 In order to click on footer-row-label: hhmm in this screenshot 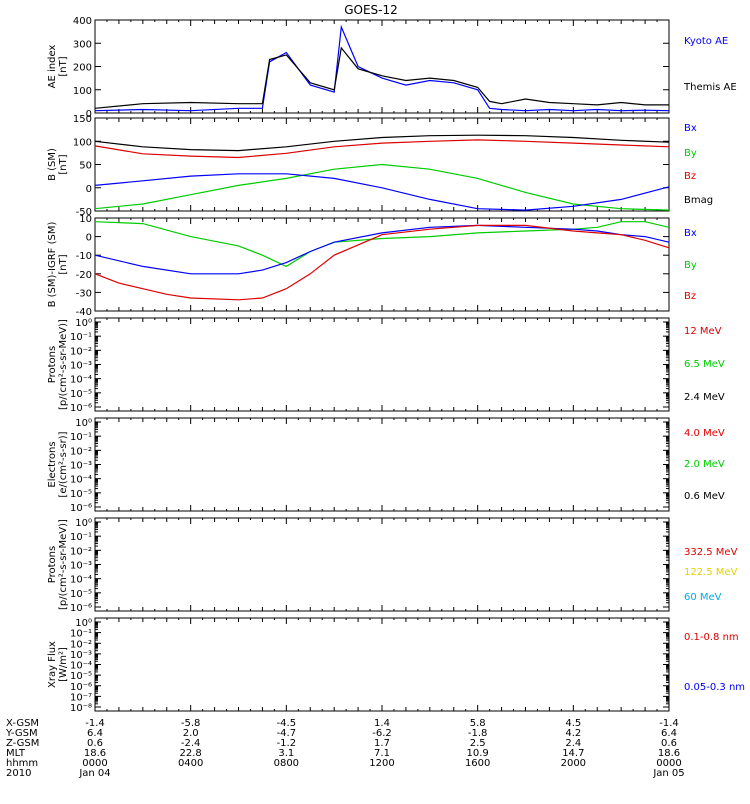, I will do `click(22, 763)`.